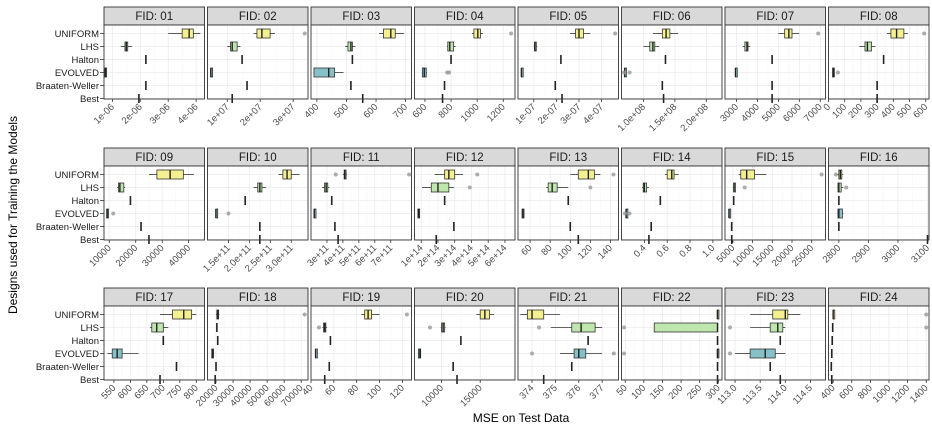  I want to click on x-tick-label: 3000, so click(729, 113).